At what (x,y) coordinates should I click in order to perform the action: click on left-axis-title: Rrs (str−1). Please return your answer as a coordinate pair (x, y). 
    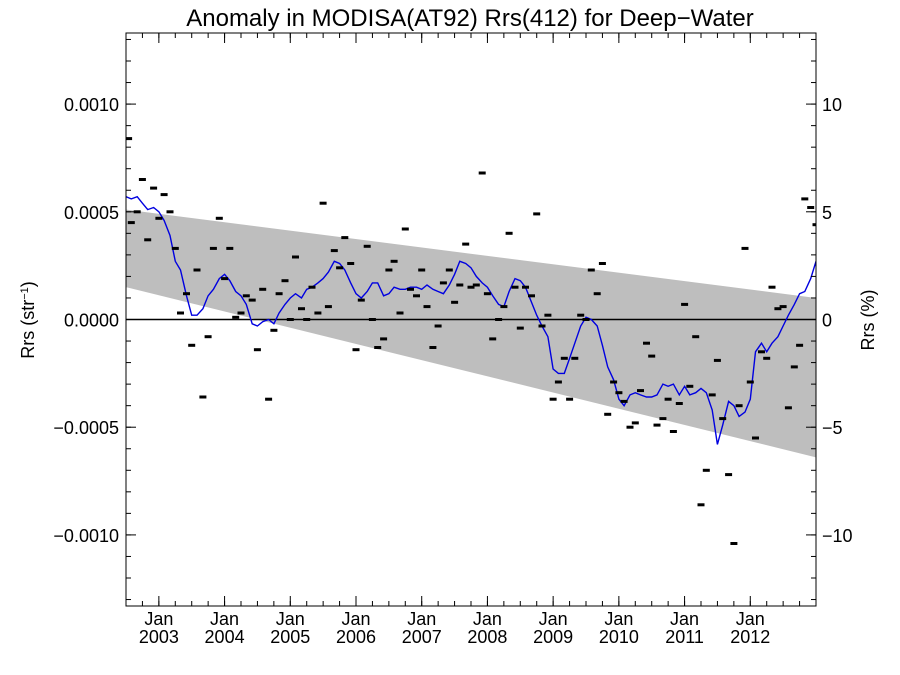
    Looking at the image, I should click on (28, 320).